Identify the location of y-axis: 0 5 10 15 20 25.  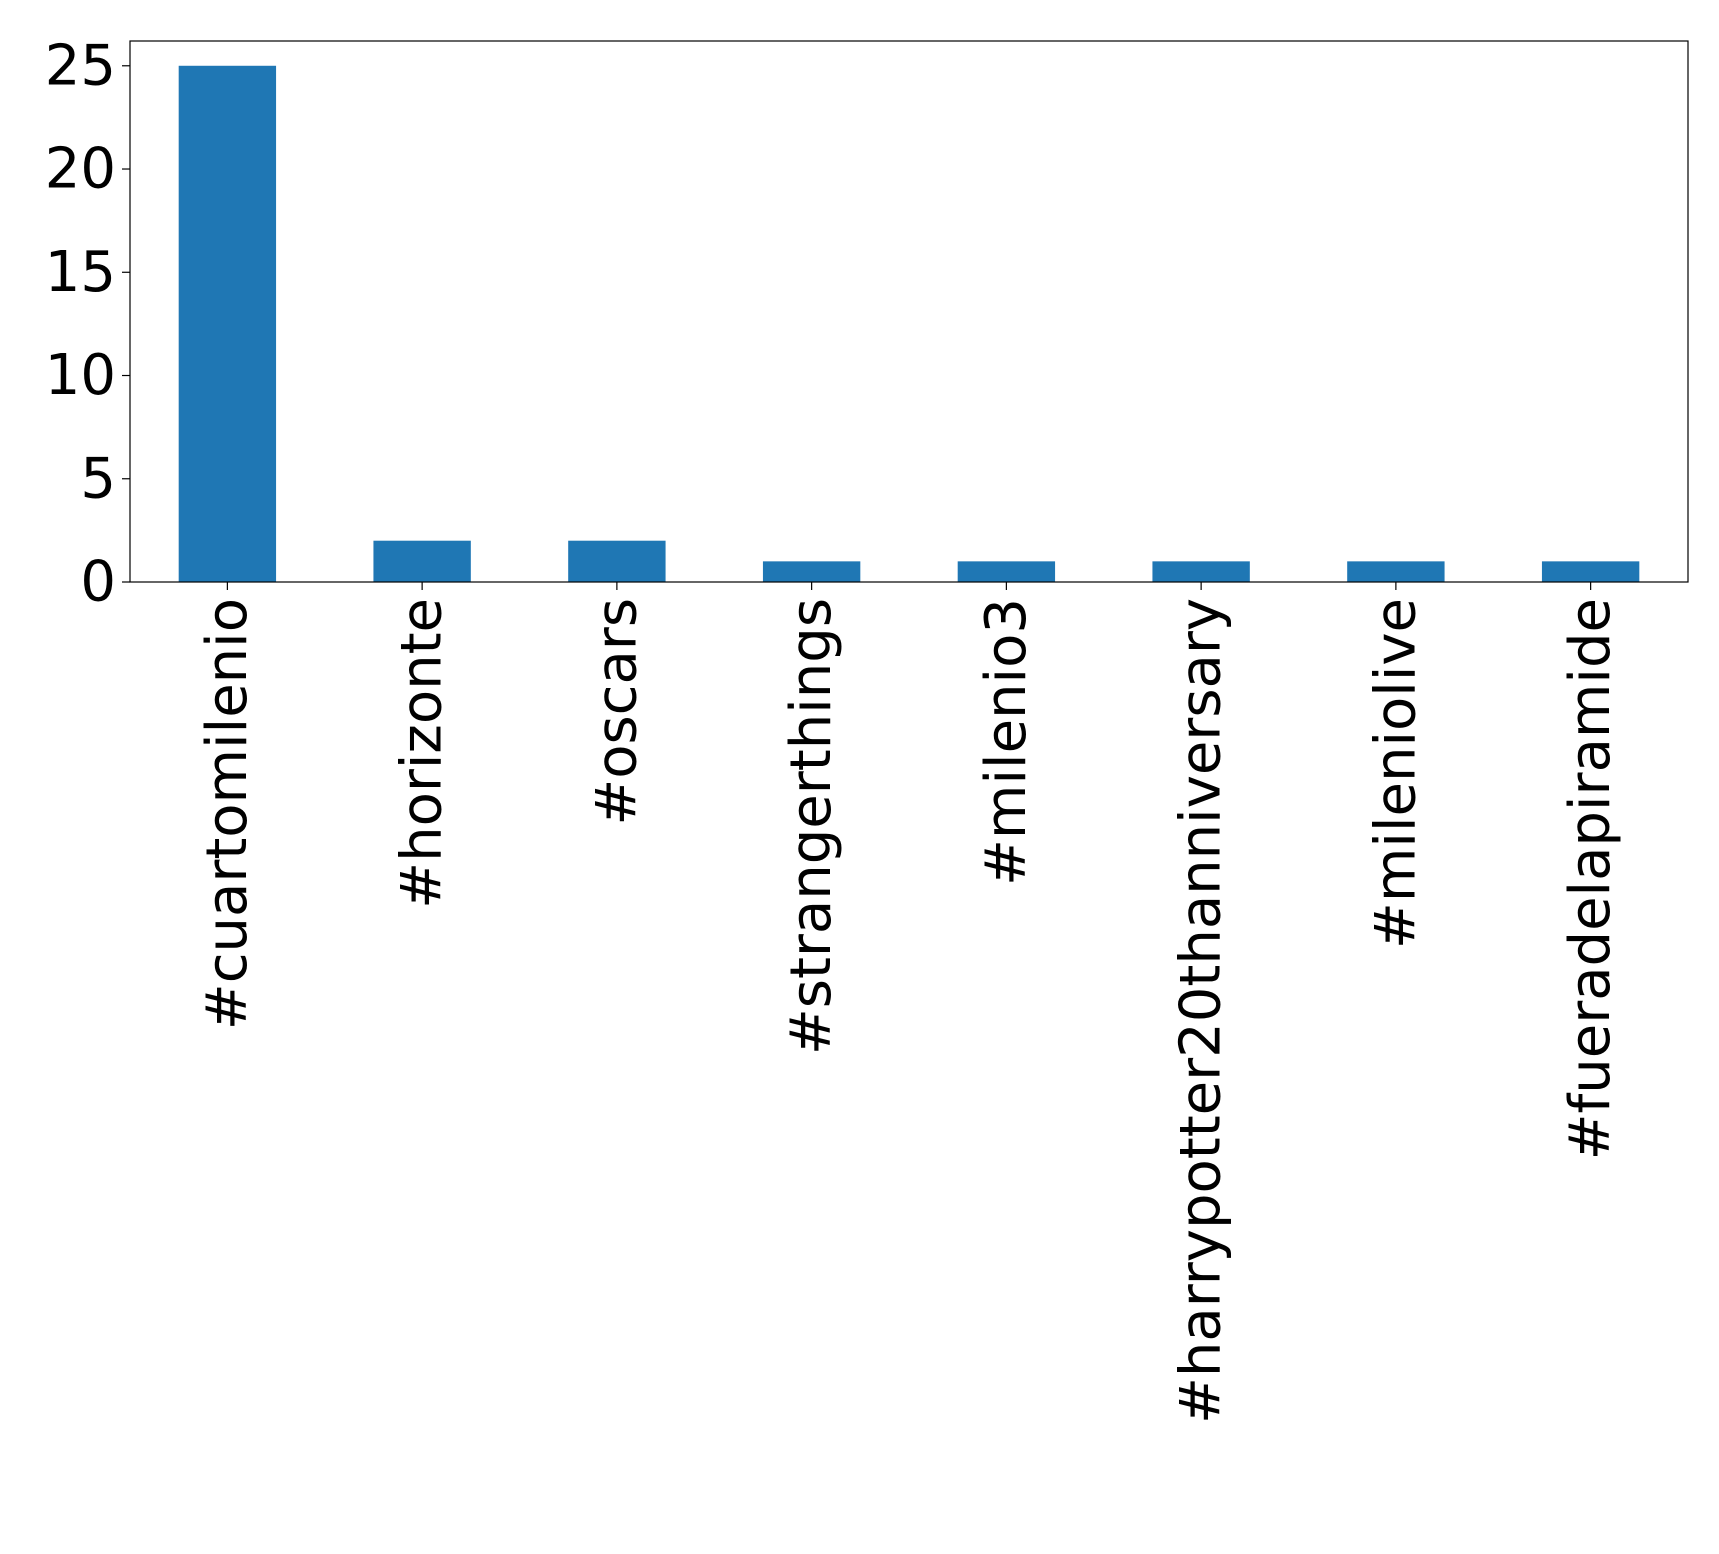
(87, 324).